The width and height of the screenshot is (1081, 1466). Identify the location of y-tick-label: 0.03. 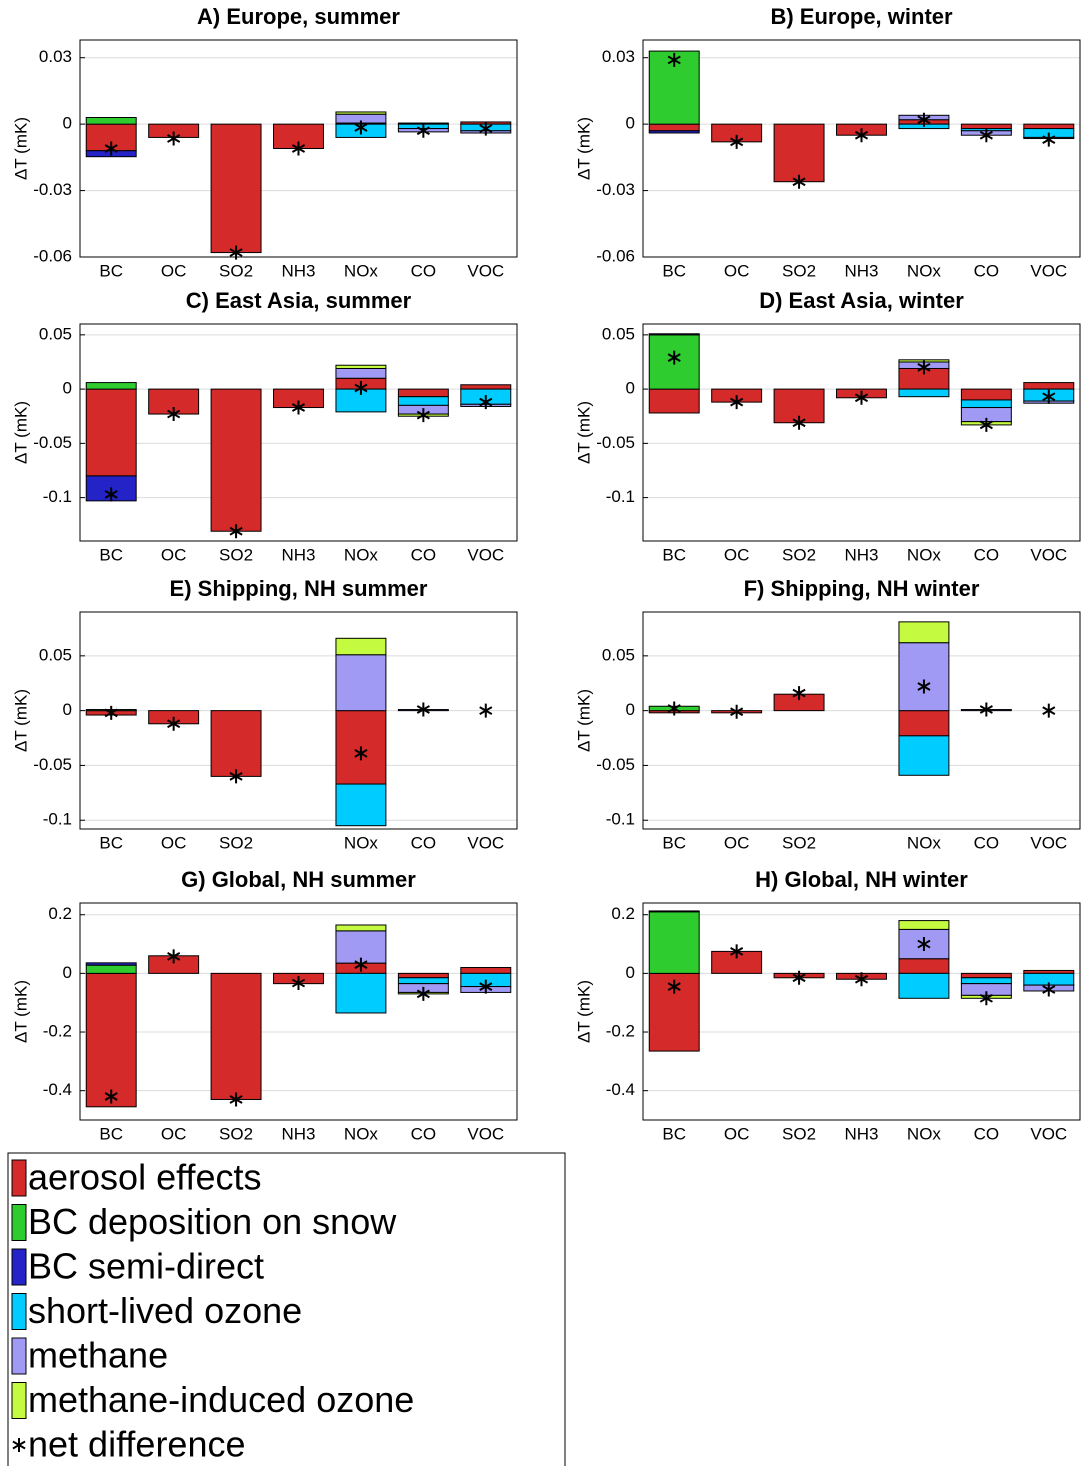
(55, 56).